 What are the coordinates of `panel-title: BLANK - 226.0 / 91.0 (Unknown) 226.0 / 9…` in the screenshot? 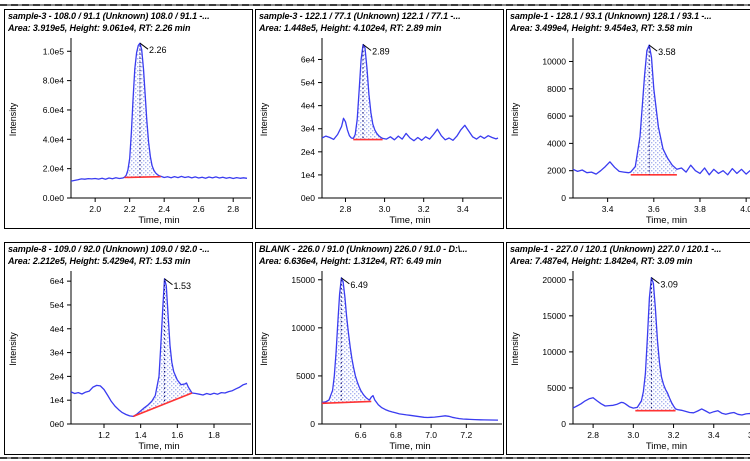 It's located at (363, 249).